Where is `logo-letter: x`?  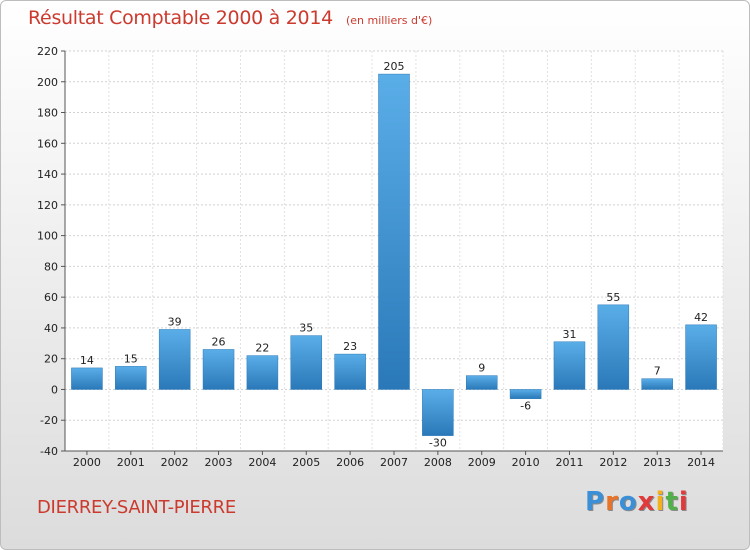 logo-letter: x is located at coordinates (646, 502).